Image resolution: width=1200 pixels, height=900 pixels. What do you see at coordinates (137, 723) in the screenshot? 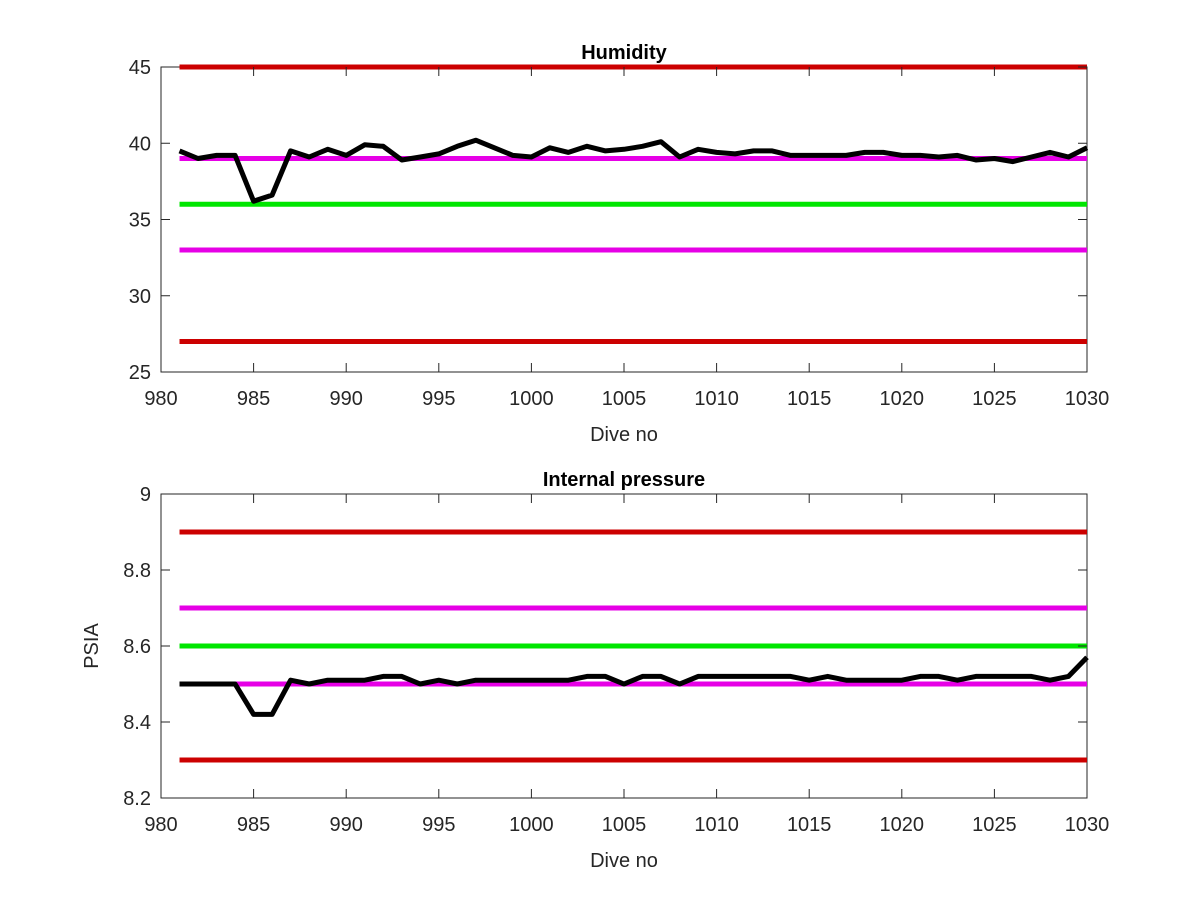
I see `y-tick-label: 8.4` at bounding box center [137, 723].